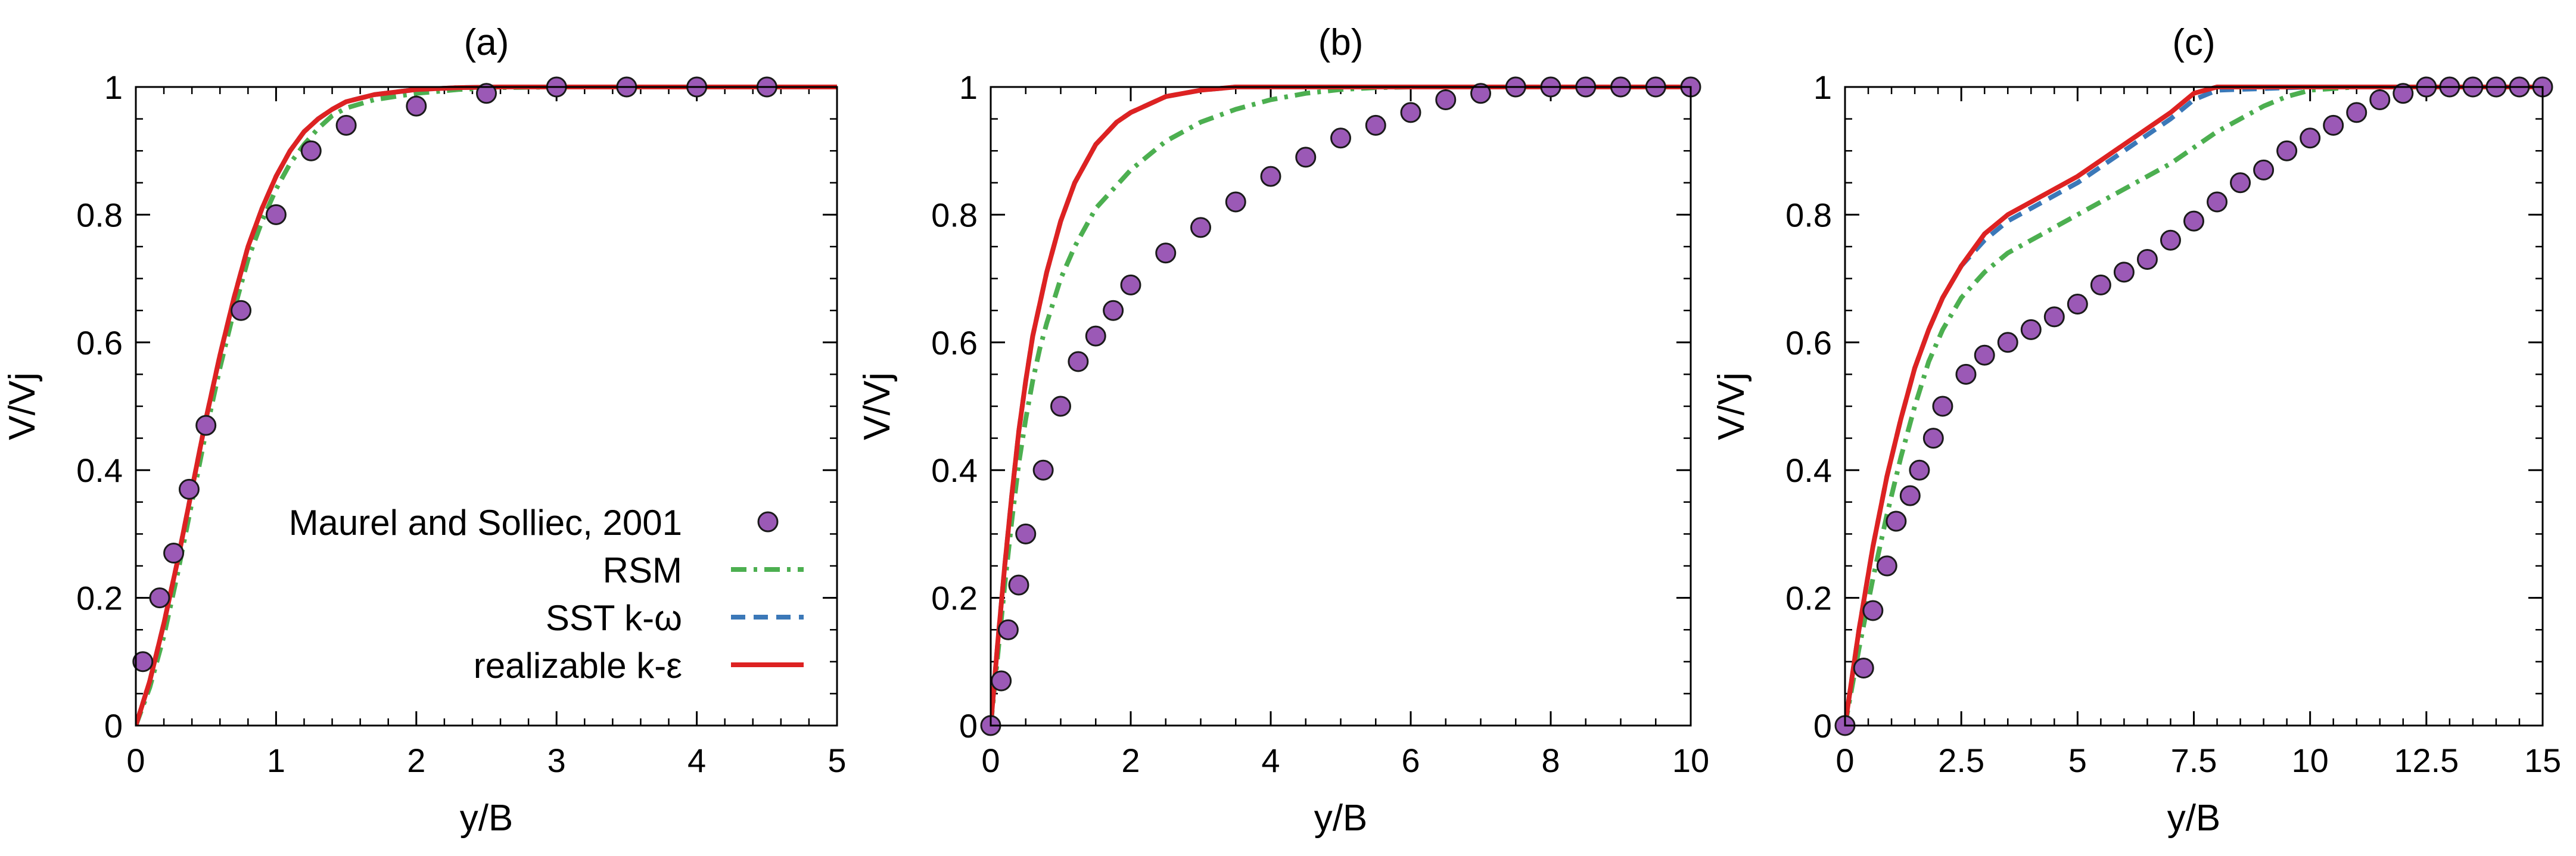 The image size is (2576, 856). I want to click on legend-label-rsm: RSM, so click(642, 570).